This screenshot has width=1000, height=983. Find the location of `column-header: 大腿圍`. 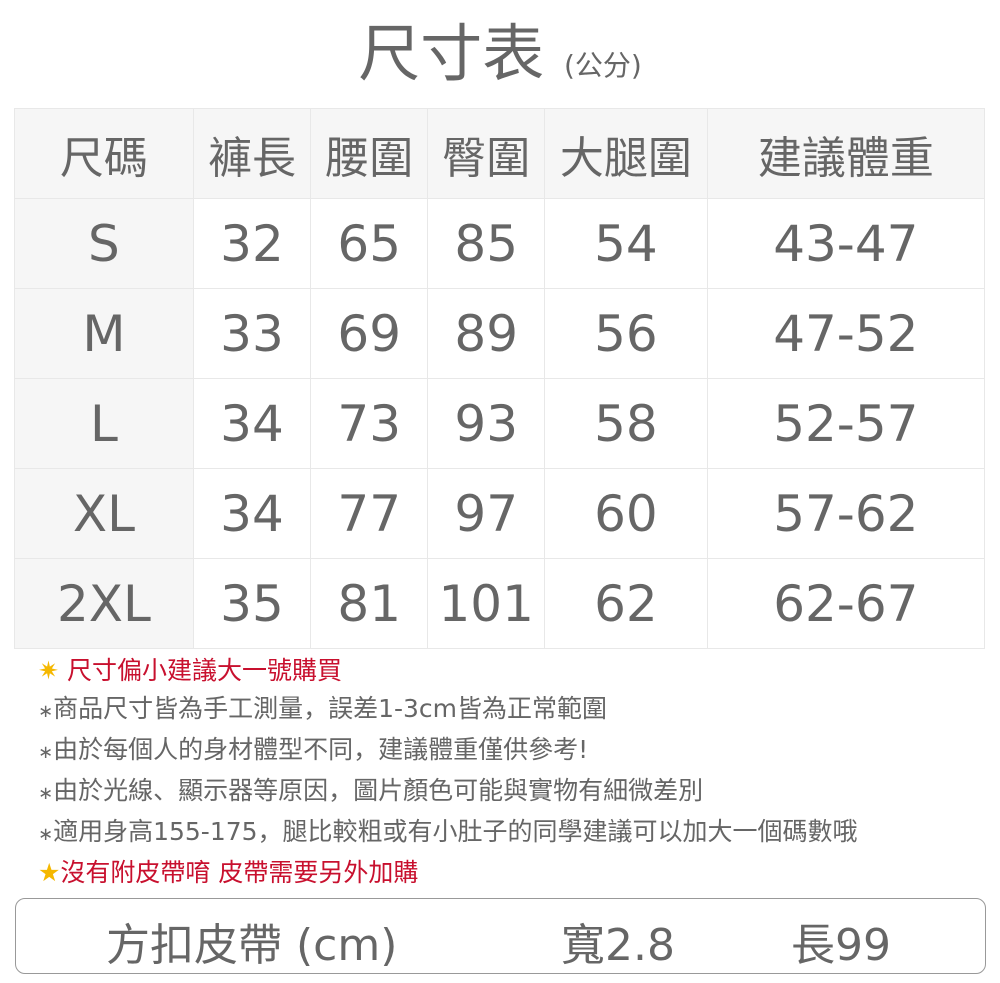

column-header: 大腿圍 is located at coordinates (626, 153).